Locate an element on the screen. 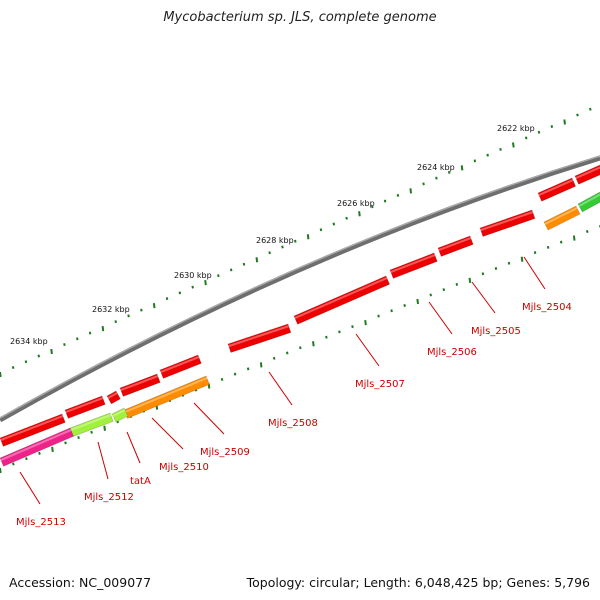  scale-label: 2630 kbp is located at coordinates (193, 275).